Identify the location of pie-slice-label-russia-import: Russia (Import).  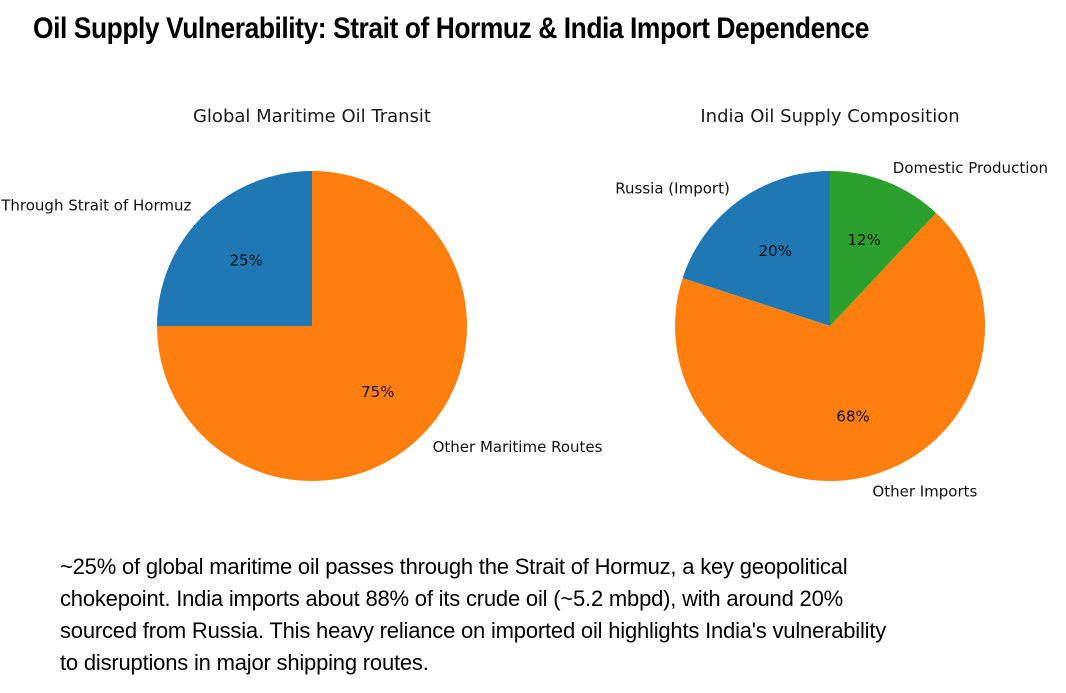
(672, 188).